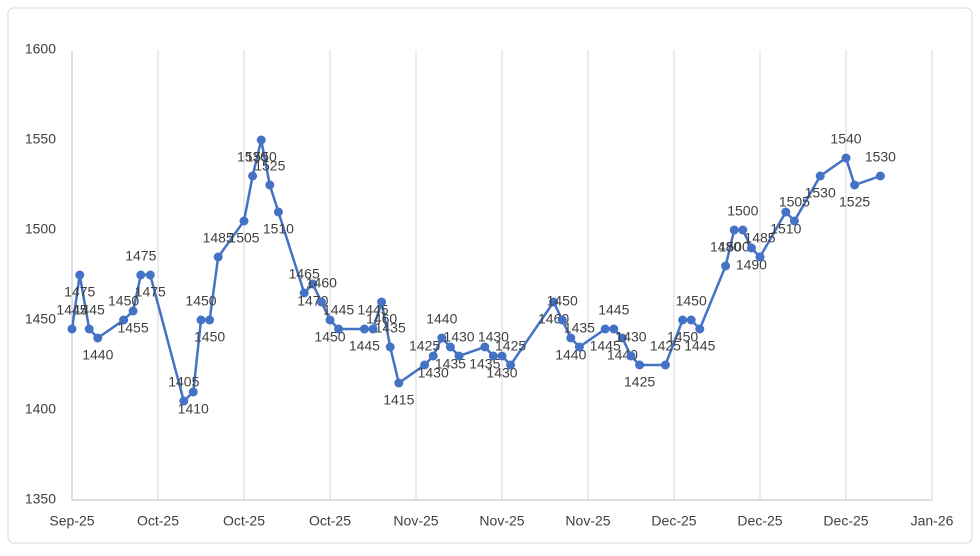  Describe the element at coordinates (398, 400) in the screenshot. I see `data-label: 1415` at that location.